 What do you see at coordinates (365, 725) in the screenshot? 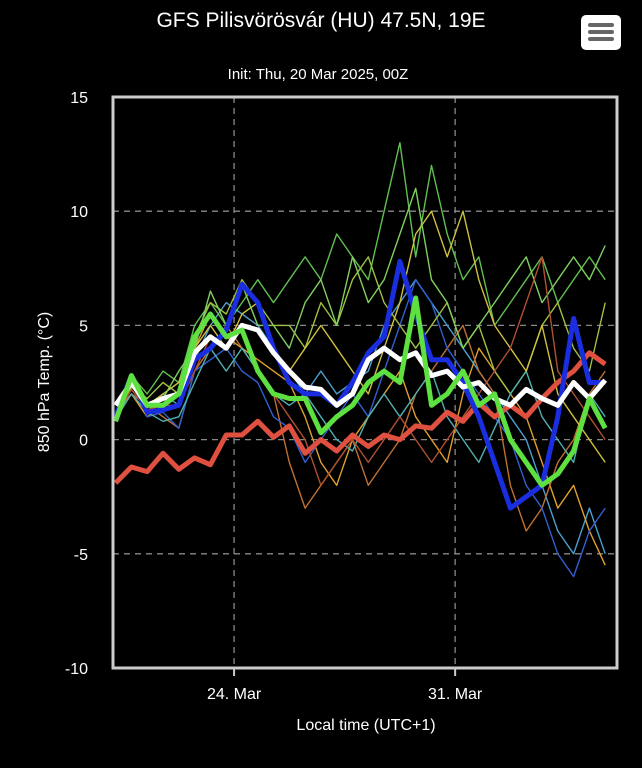
I see `x-axis-label: Local time (UTC+1)` at bounding box center [365, 725].